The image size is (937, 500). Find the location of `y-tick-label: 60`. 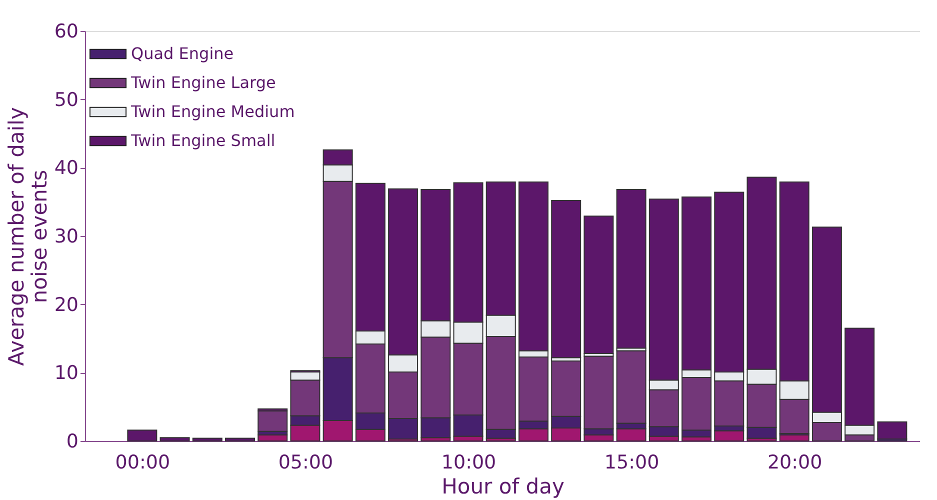

y-tick-label: 60 is located at coordinates (66, 31).